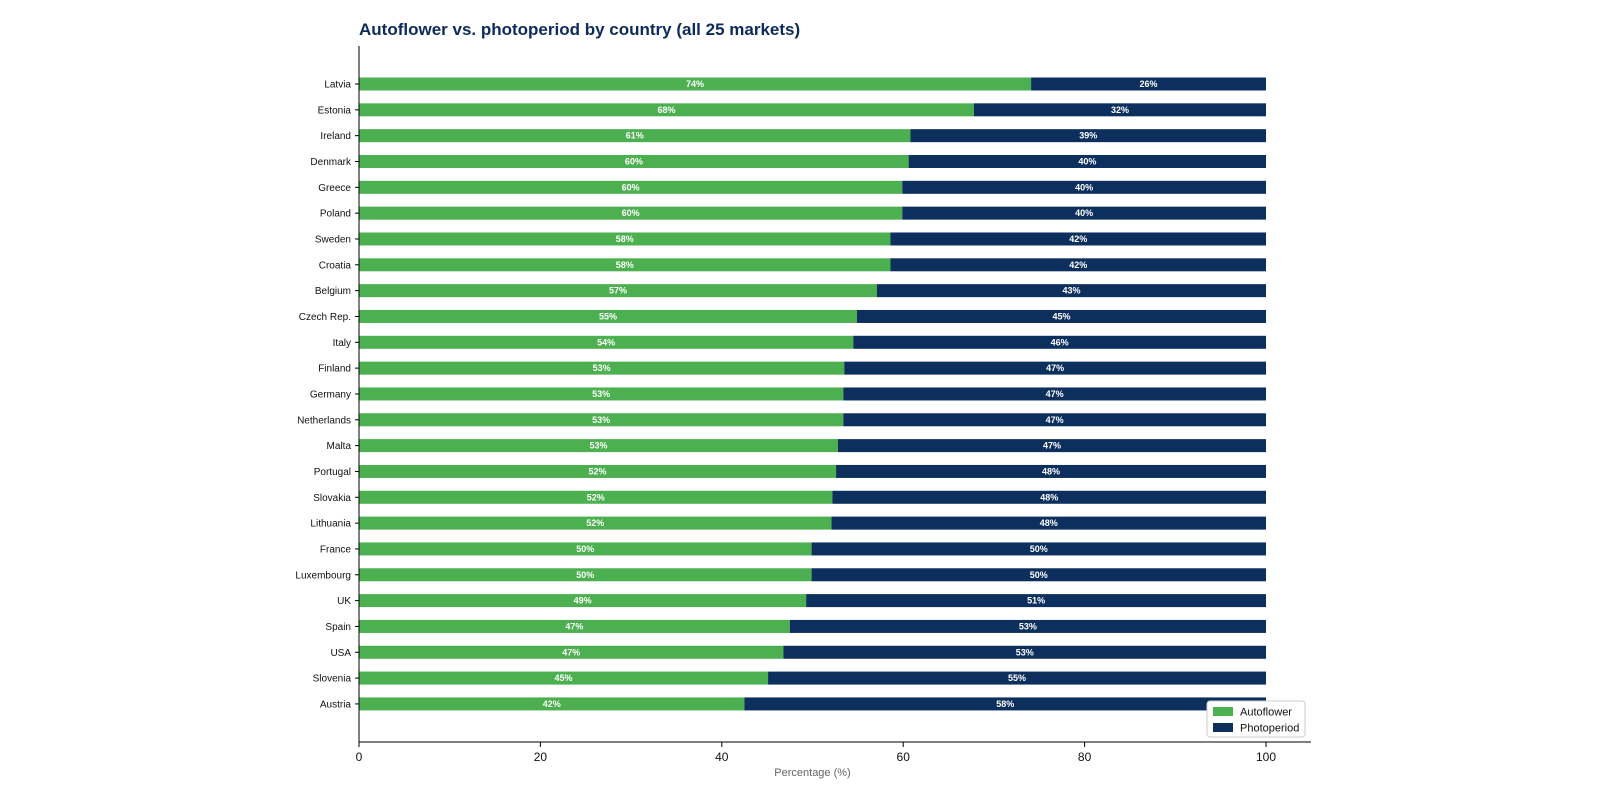 The height and width of the screenshot is (800, 1600). I want to click on data-label-autoflower-7: 58%, so click(625, 265).